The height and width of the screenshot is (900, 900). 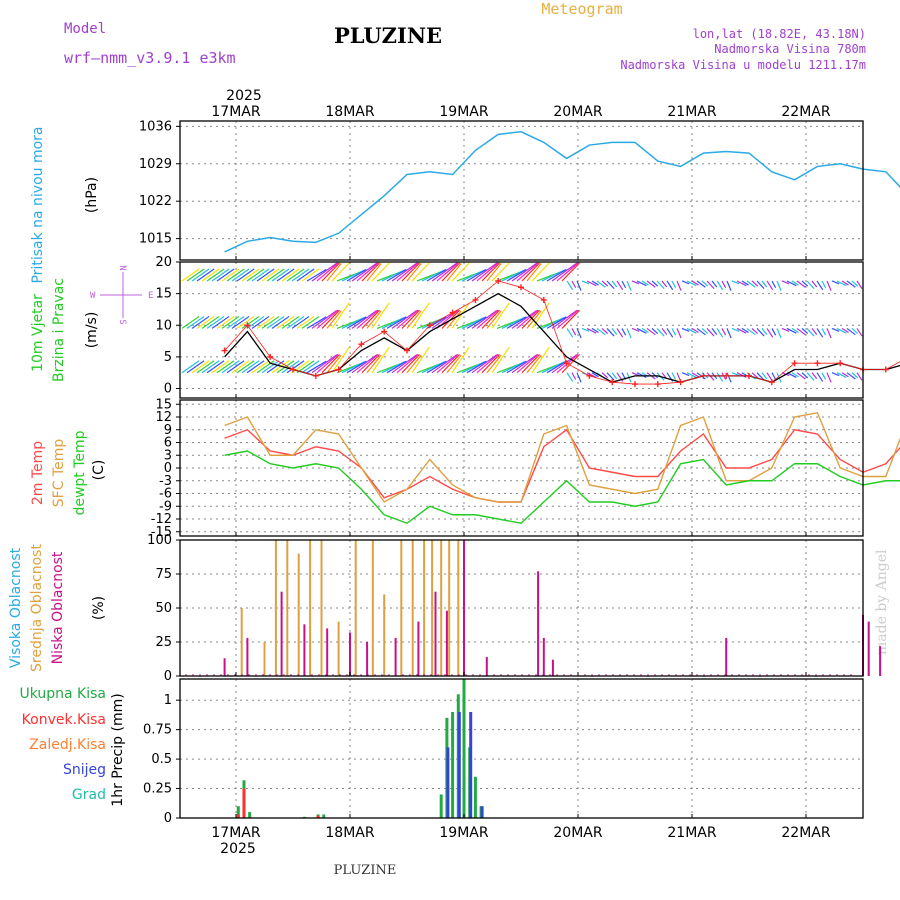 What do you see at coordinates (163, 417) in the screenshot?
I see `y-tick-label: 12` at bounding box center [163, 417].